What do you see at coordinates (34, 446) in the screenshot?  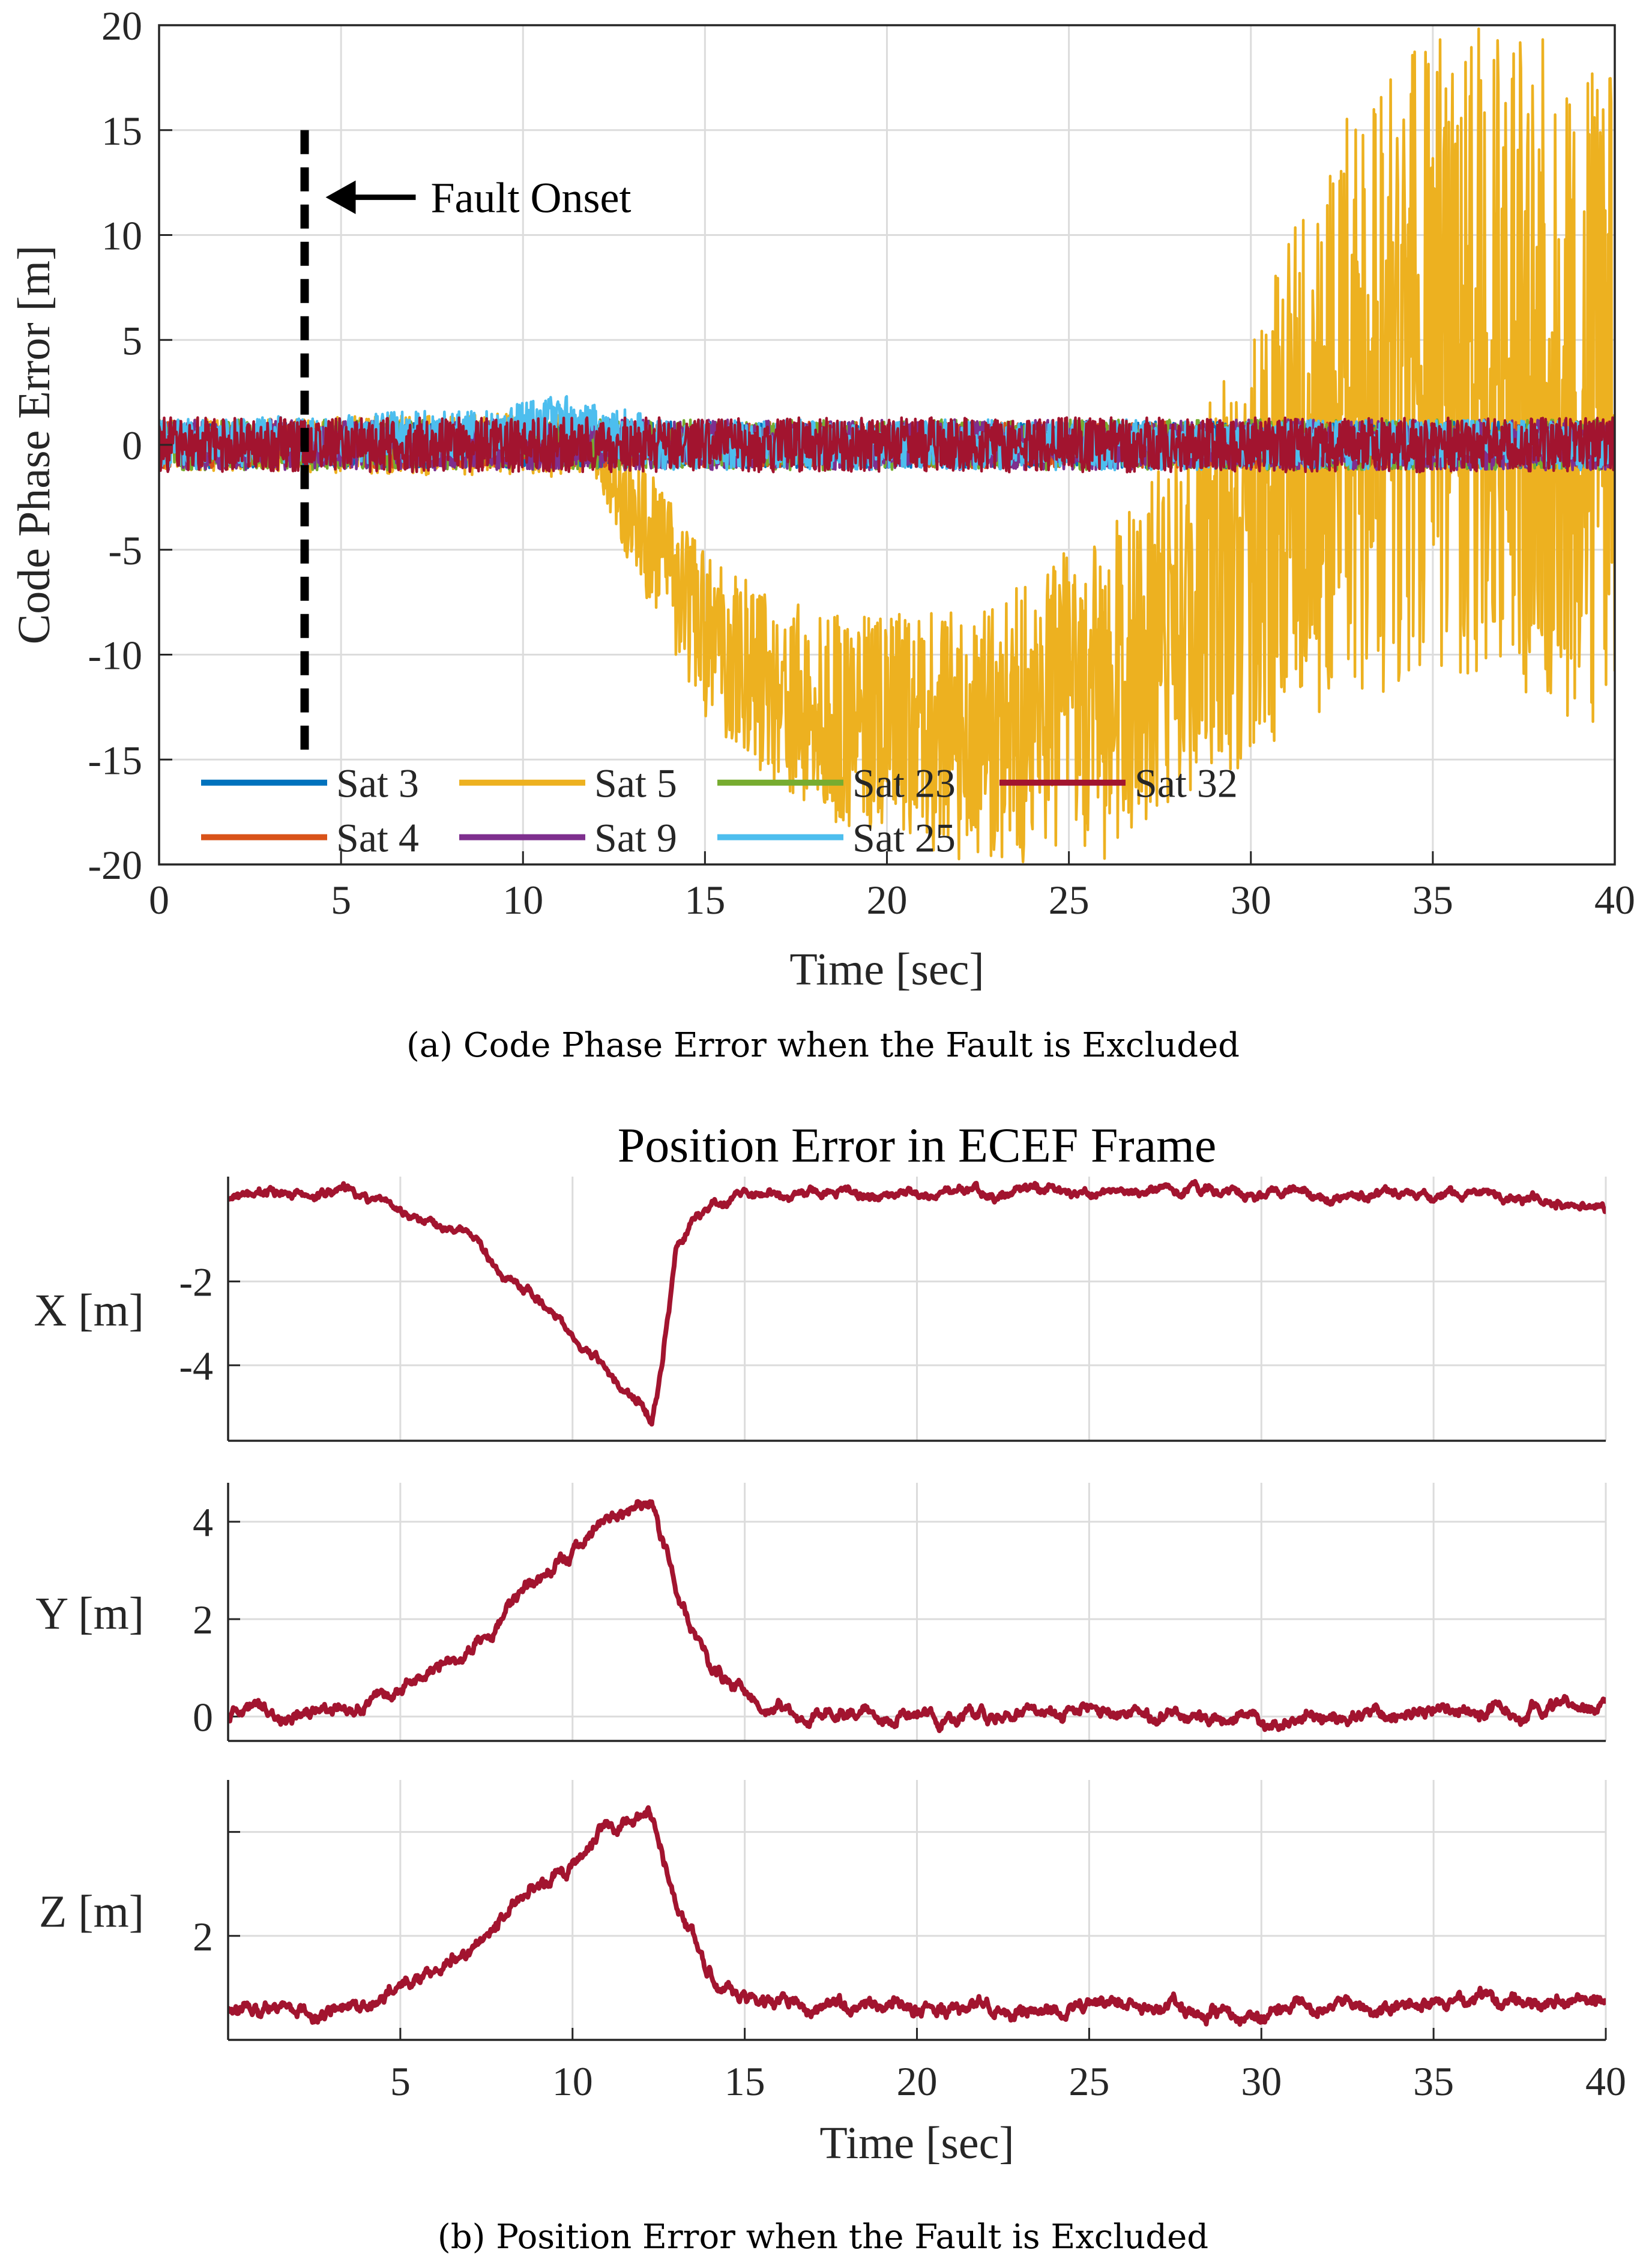 I see `y-axis-label-a: Code Phase Error [m]` at bounding box center [34, 446].